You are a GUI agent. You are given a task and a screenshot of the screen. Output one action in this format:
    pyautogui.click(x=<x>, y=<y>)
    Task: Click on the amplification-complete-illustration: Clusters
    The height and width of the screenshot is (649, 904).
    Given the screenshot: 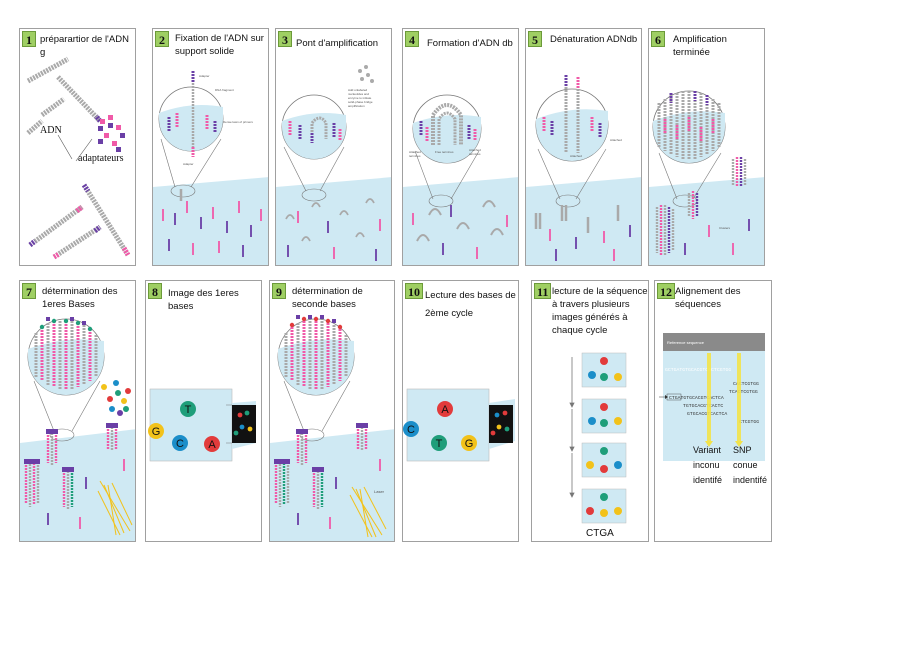 What is the action you would take?
    pyautogui.click(x=706, y=177)
    